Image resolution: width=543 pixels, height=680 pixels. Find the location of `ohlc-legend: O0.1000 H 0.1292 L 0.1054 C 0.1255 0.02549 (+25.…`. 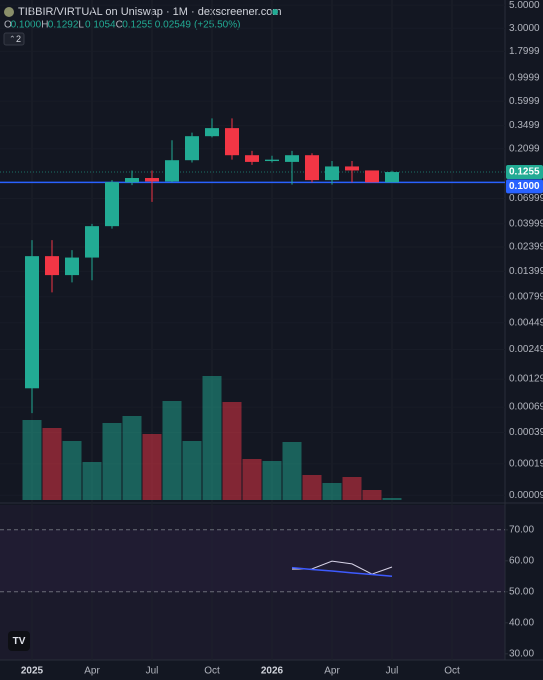

ohlc-legend: O0.1000 H 0.1292 L 0.1054 C 0.1255 0.02549 (+25.… is located at coordinates (122, 25).